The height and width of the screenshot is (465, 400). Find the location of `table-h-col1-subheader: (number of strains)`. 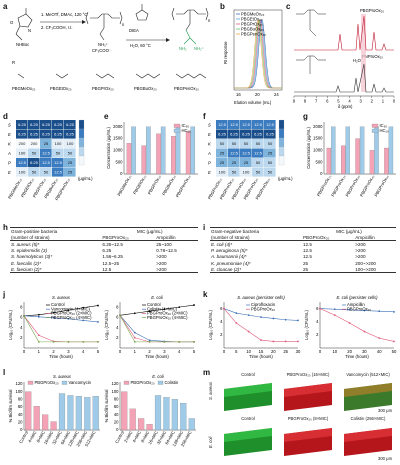

table-h-col1-subheader: (number of strains) is located at coordinates (56, 238).